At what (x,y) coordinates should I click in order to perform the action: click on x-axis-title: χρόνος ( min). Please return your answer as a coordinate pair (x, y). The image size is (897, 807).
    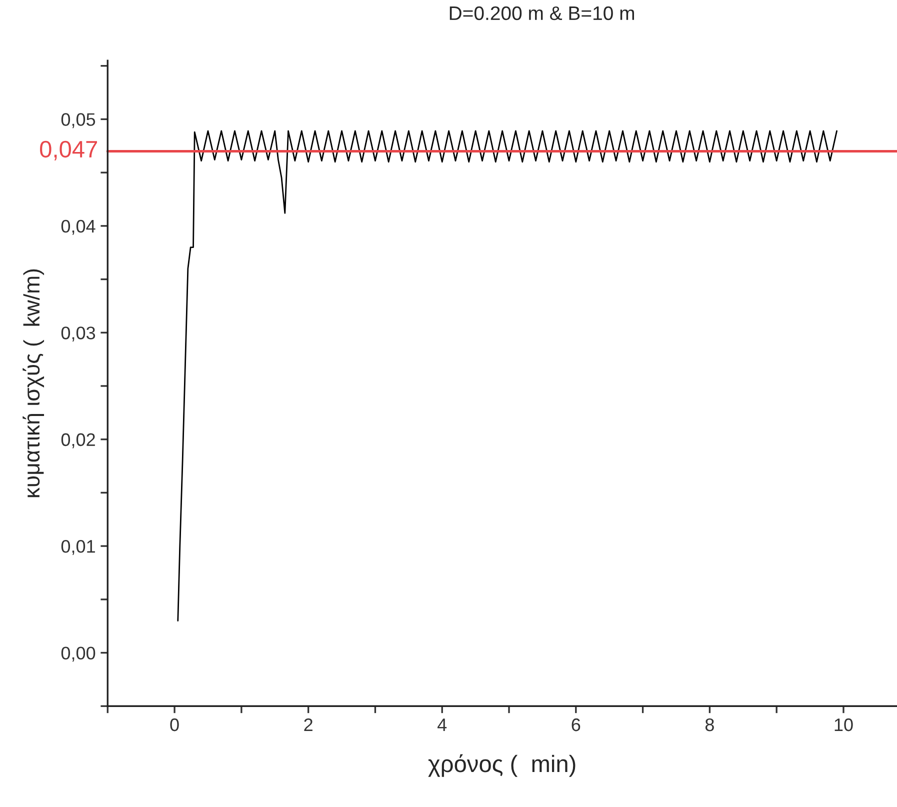
    Looking at the image, I should click on (502, 765).